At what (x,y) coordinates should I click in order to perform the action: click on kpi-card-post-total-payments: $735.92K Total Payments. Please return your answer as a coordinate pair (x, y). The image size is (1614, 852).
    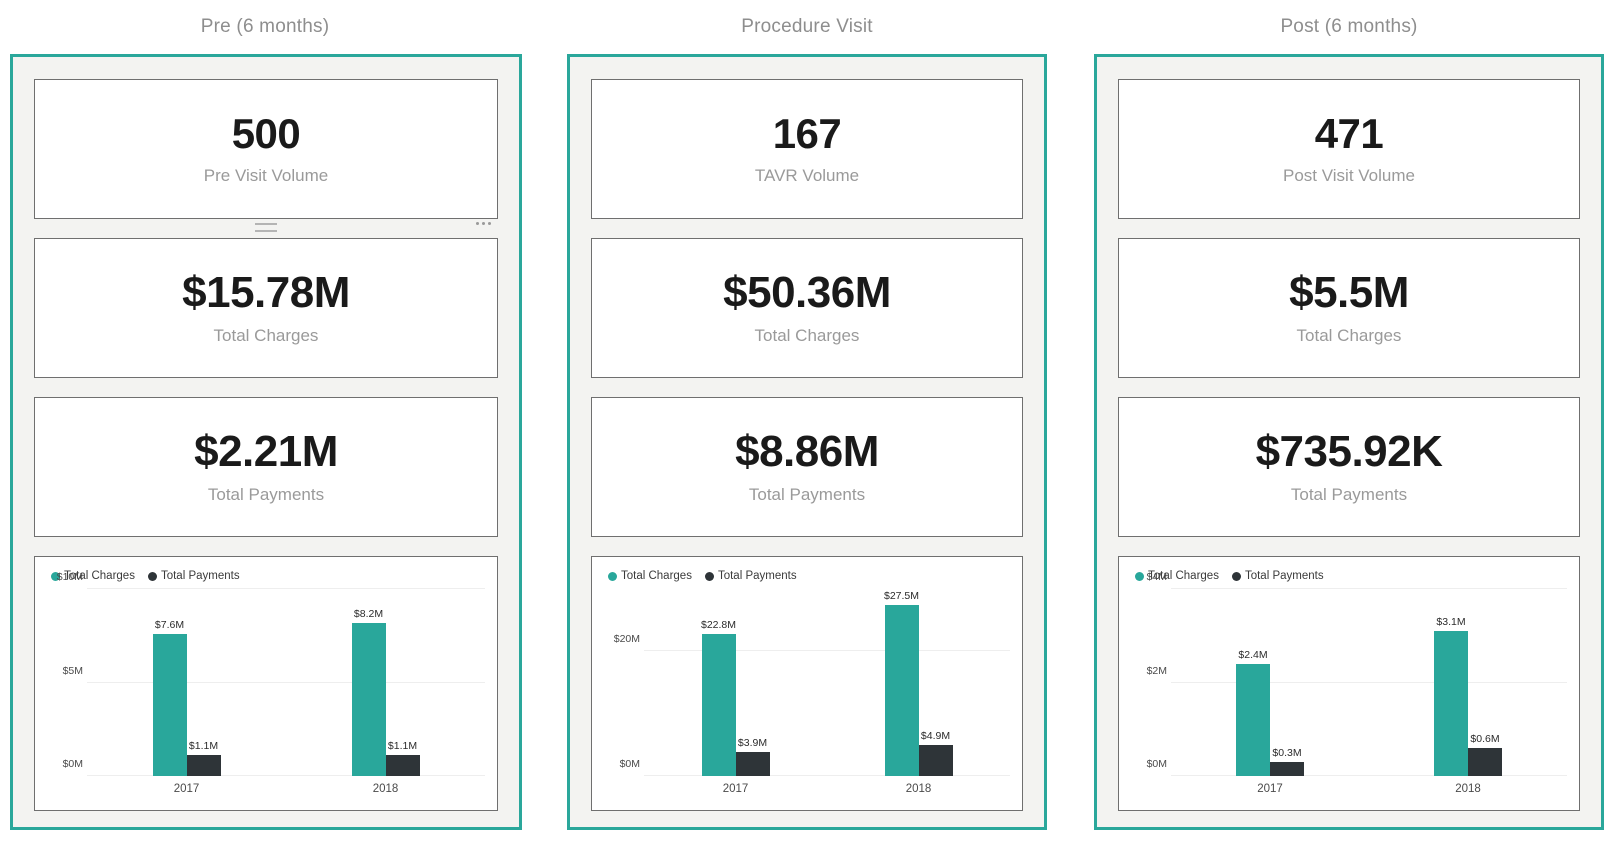
    Looking at the image, I should click on (1349, 467).